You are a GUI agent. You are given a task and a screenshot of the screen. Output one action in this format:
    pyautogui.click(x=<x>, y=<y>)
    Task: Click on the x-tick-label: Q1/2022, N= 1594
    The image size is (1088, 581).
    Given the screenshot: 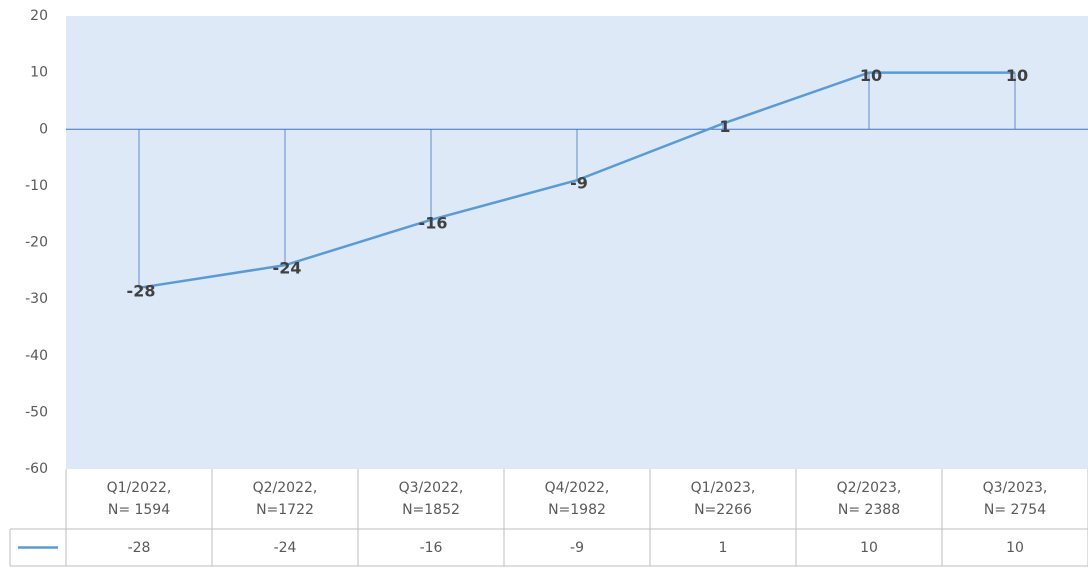 What is the action you would take?
    pyautogui.click(x=139, y=499)
    